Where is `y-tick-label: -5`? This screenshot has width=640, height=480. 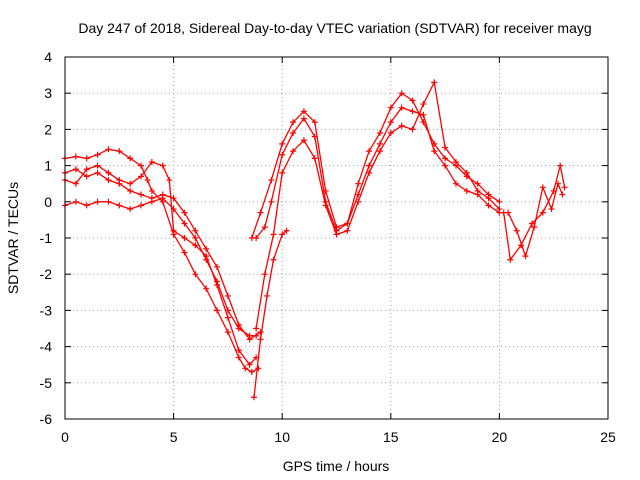
y-tick-label: -5 is located at coordinates (46, 383).